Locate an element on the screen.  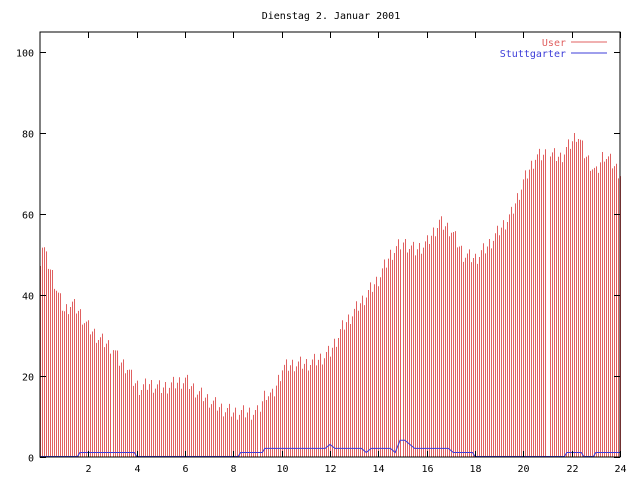
x-tick-label: 16 is located at coordinates (427, 469).